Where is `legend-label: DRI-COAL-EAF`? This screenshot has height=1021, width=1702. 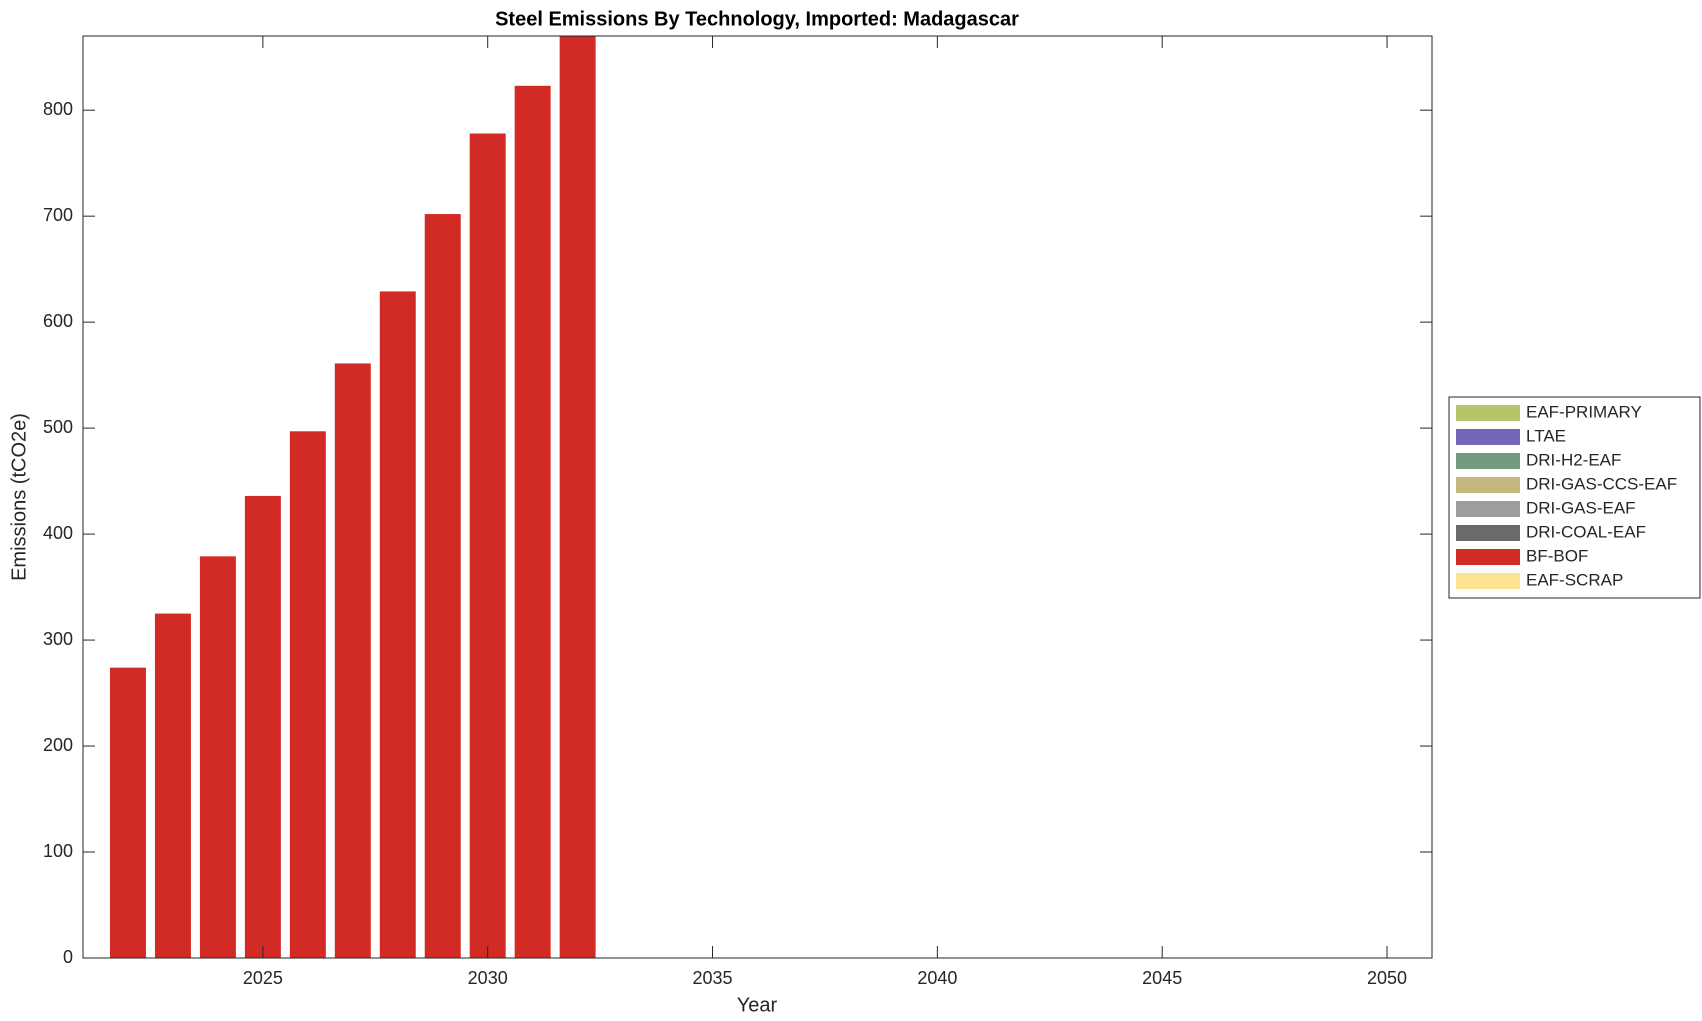 legend-label: DRI-COAL-EAF is located at coordinates (1586, 531).